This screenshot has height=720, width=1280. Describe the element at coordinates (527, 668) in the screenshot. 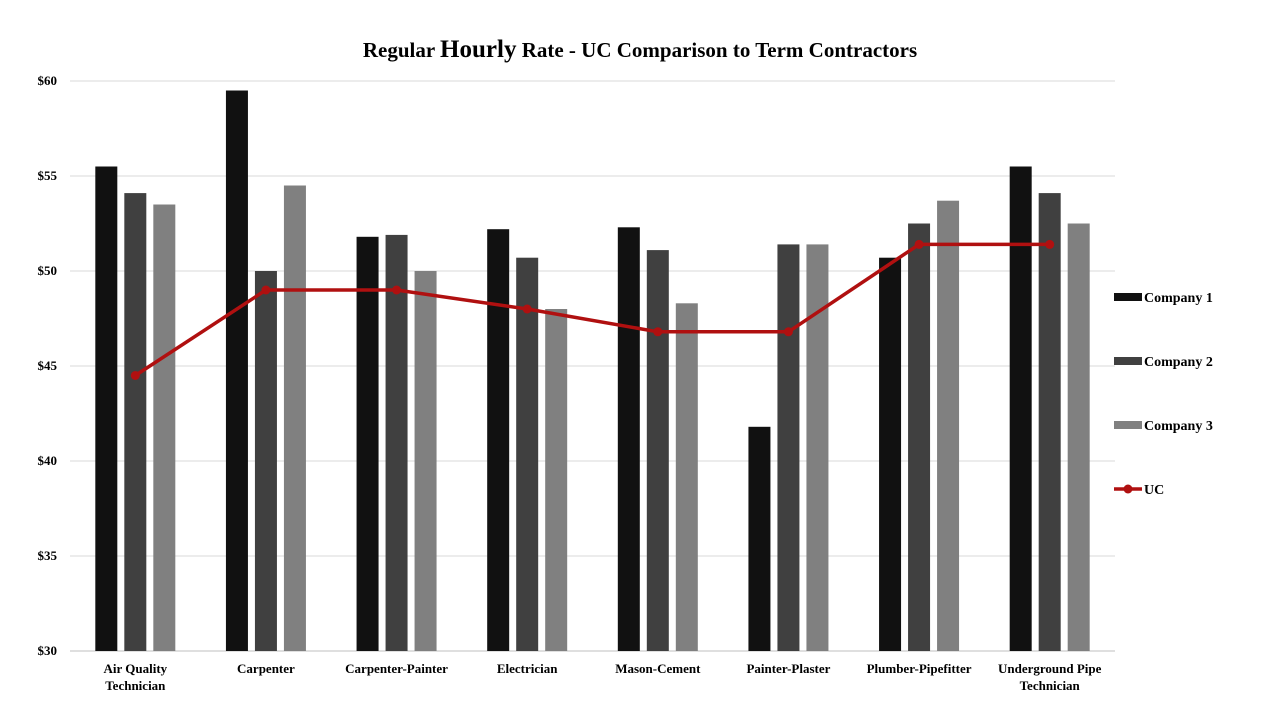

I see `x-category-label: Electrician` at that location.